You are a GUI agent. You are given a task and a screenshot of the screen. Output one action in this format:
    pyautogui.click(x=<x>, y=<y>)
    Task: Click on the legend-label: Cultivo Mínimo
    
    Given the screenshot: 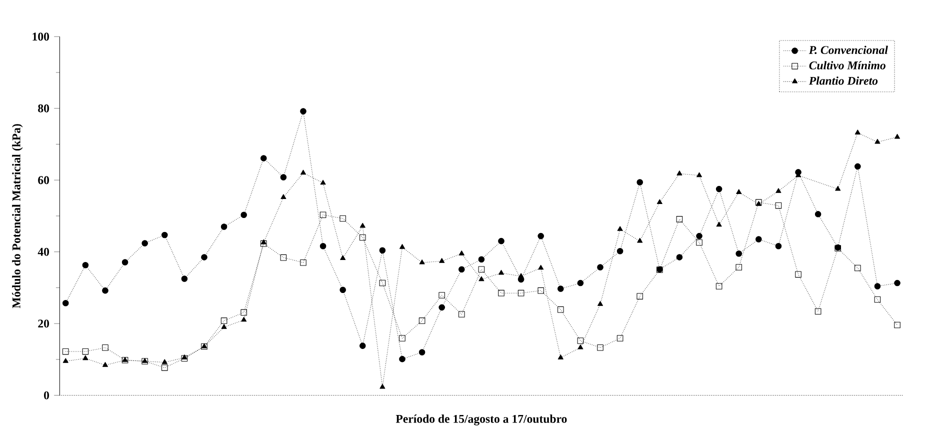 What is the action you would take?
    pyautogui.click(x=847, y=65)
    